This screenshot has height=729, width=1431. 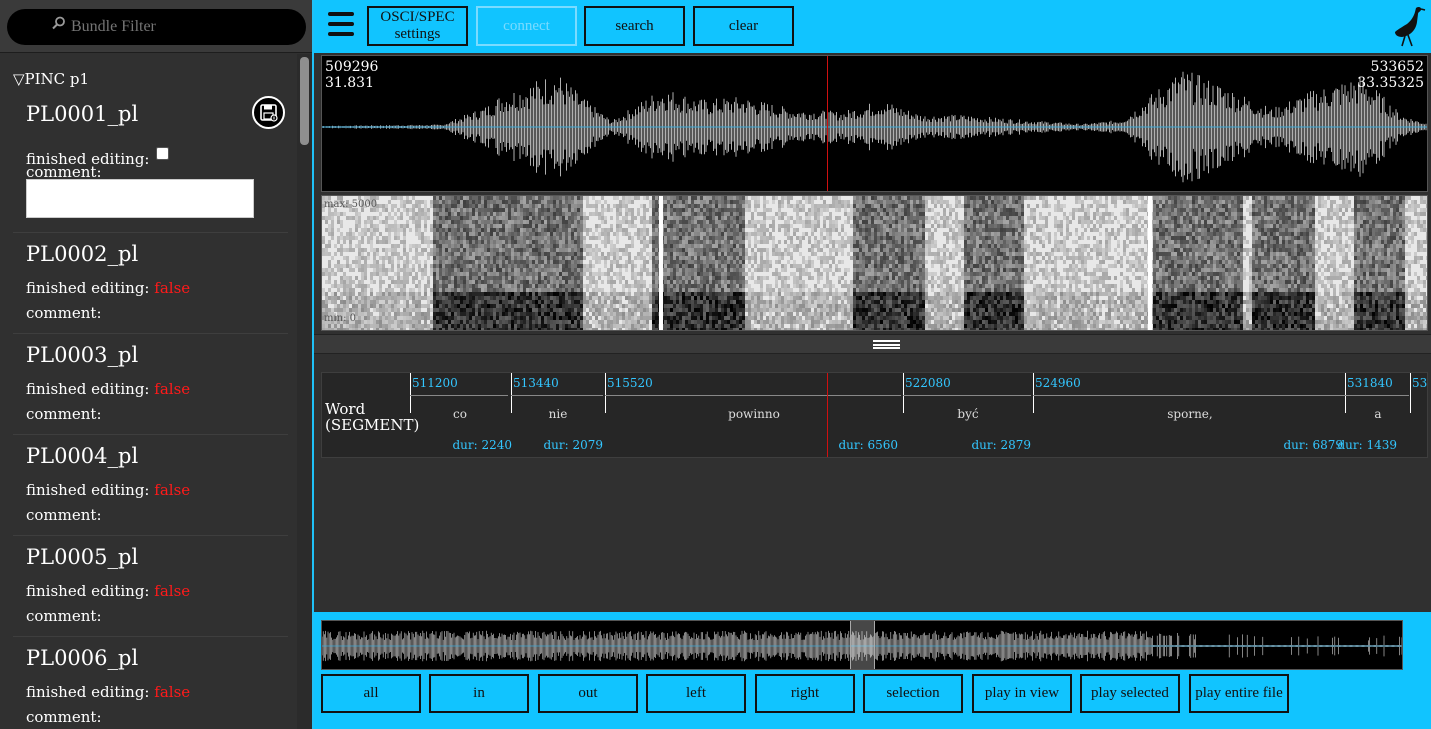 I want to click on minimap-viewport, so click(x=862, y=645).